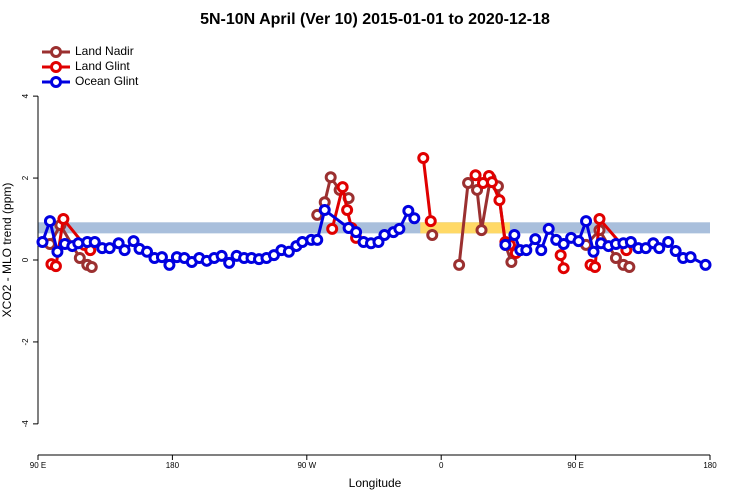 The width and height of the screenshot is (750, 500). I want to click on y-axis-label: XCO2 - MLO trend (ppm), so click(7, 250).